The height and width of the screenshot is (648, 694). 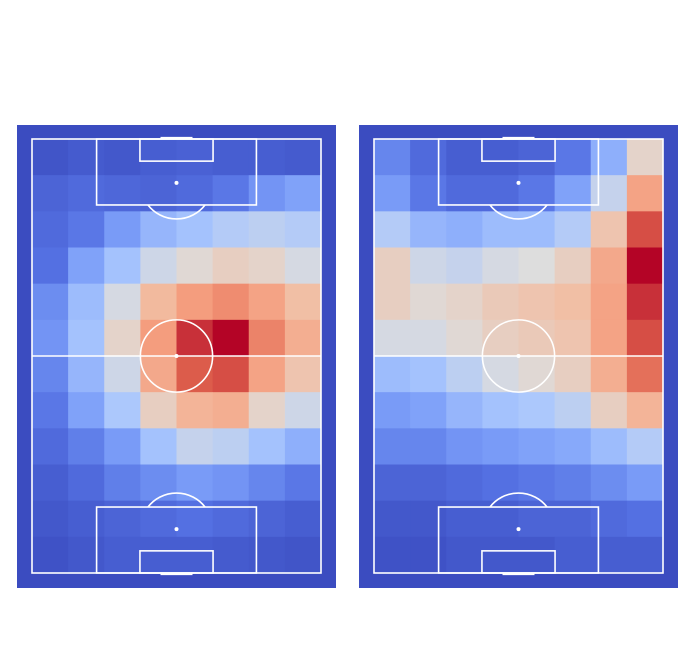 What do you see at coordinates (518, 182) in the screenshot?
I see `penalty-spot-top` at bounding box center [518, 182].